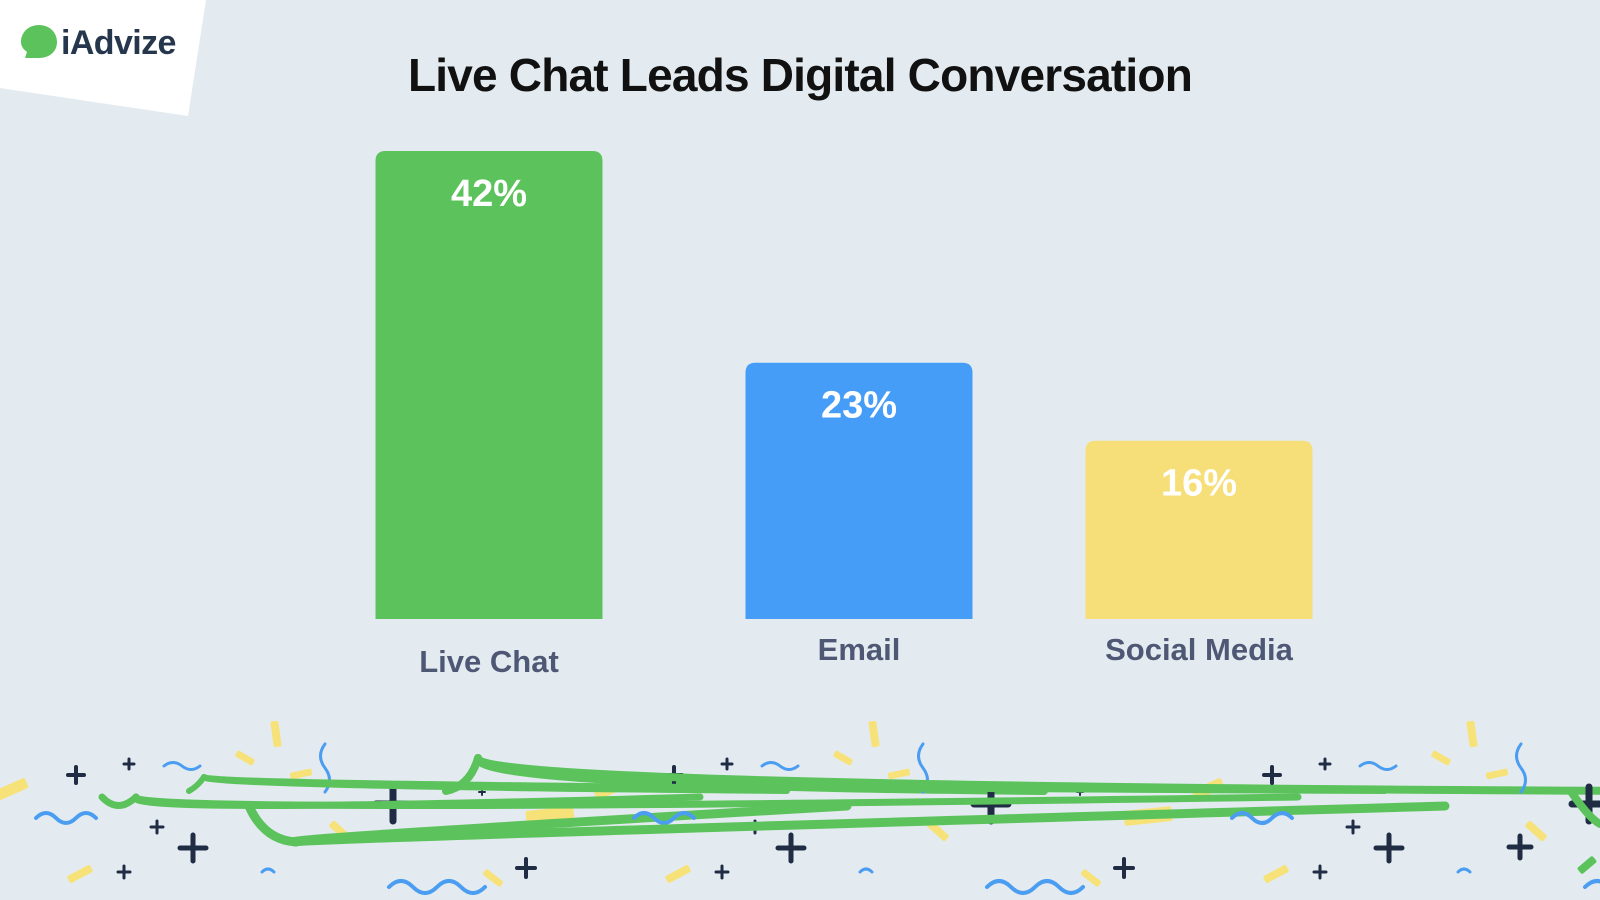 Image resolution: width=1600 pixels, height=900 pixels. What do you see at coordinates (1199, 529) in the screenshot?
I see `bar-social-media` at bounding box center [1199, 529].